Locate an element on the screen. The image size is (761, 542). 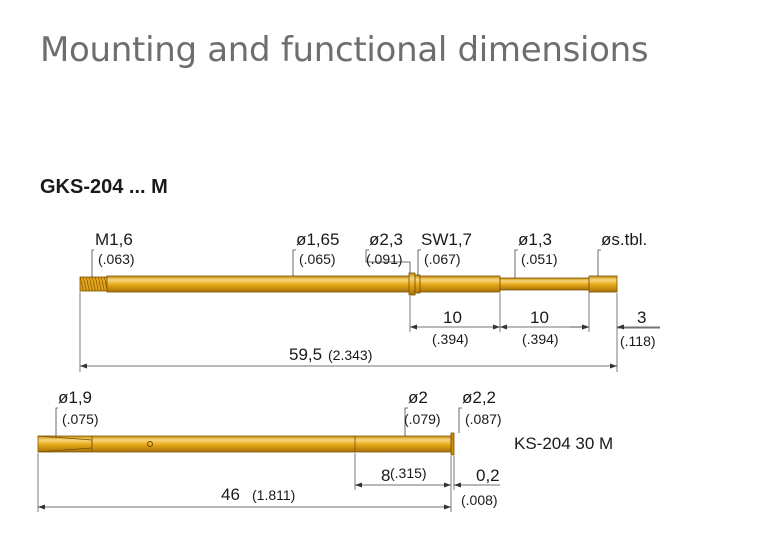
receptacle-callout-body-sub: (.079) is located at coordinates (422, 419).